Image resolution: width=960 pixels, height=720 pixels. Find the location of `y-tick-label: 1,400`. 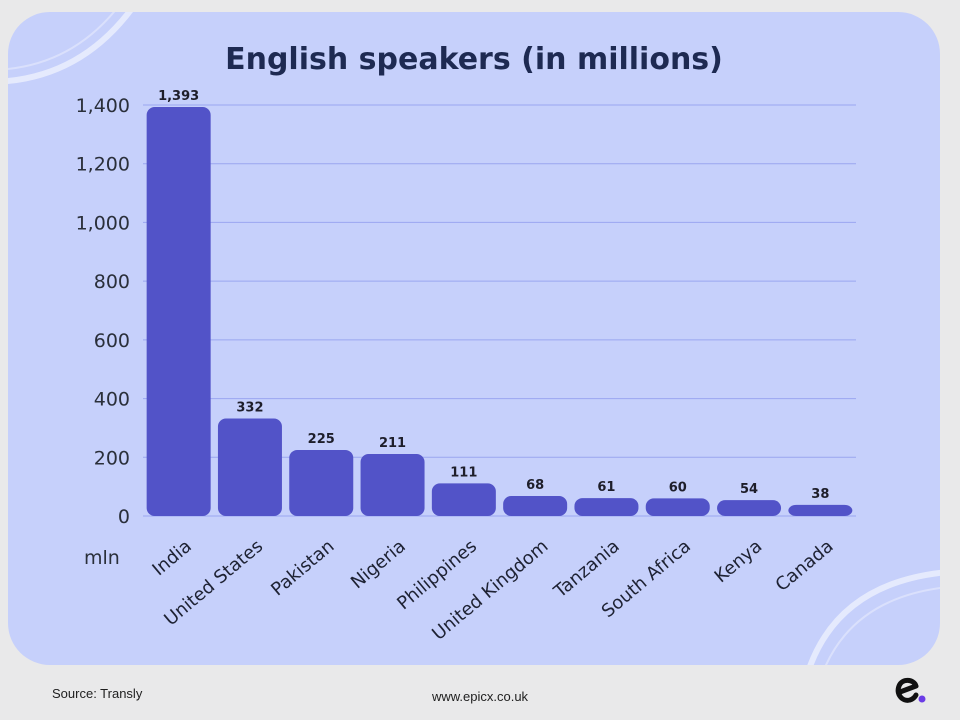

y-tick-label: 1,400 is located at coordinates (103, 106).